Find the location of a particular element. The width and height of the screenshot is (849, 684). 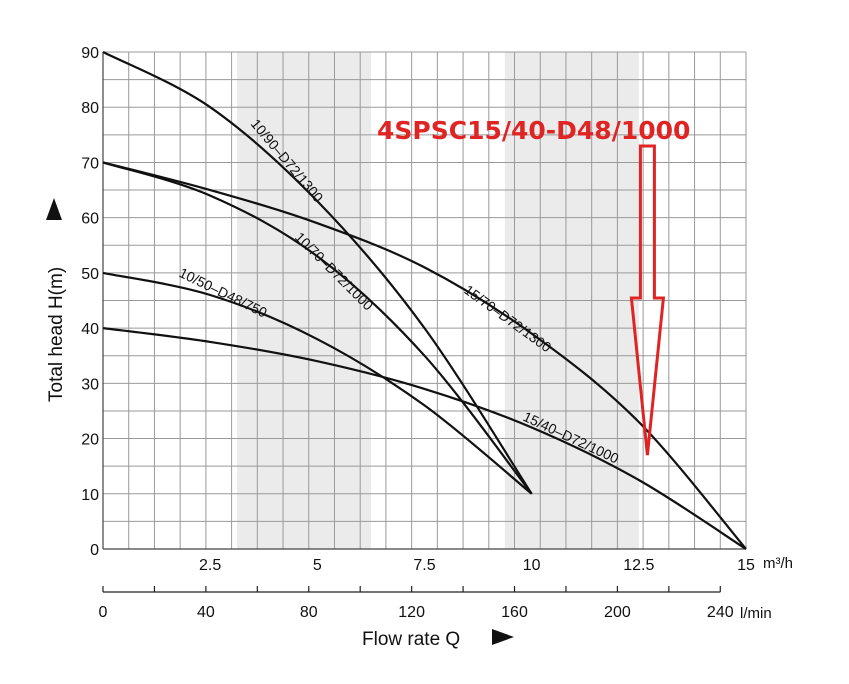

y-tick-label: 30 is located at coordinates (90, 384).